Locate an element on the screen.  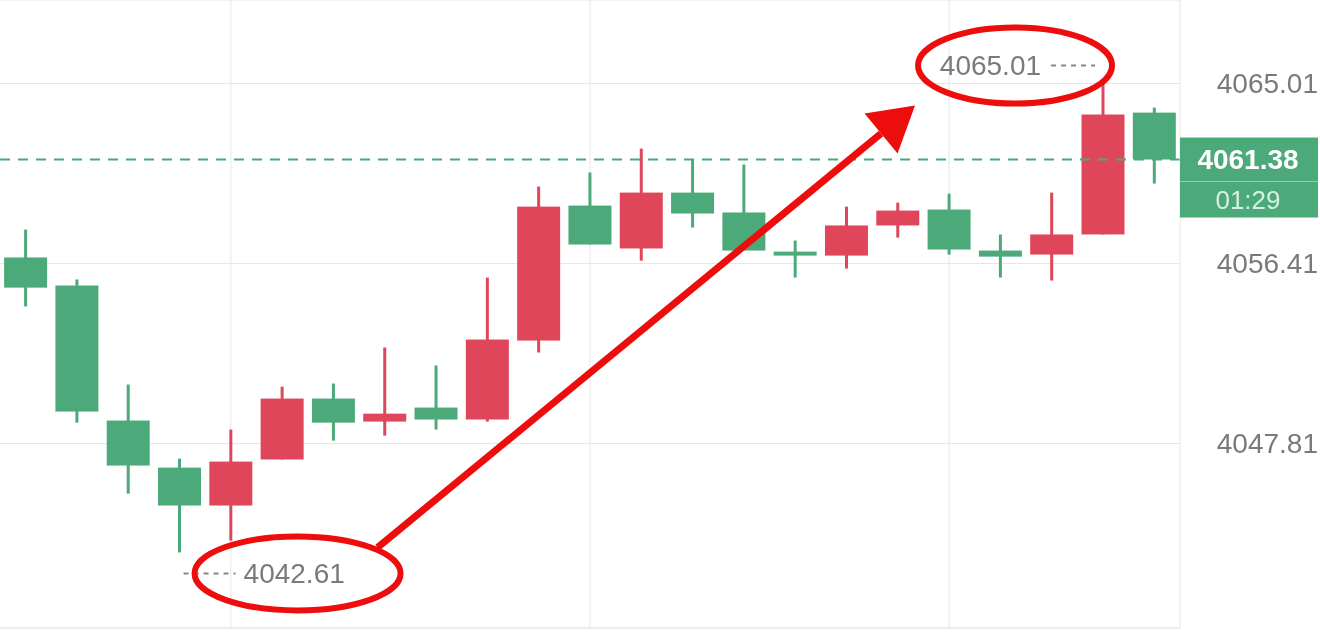
y-tick-label: 4047.81 is located at coordinates (1267, 444).